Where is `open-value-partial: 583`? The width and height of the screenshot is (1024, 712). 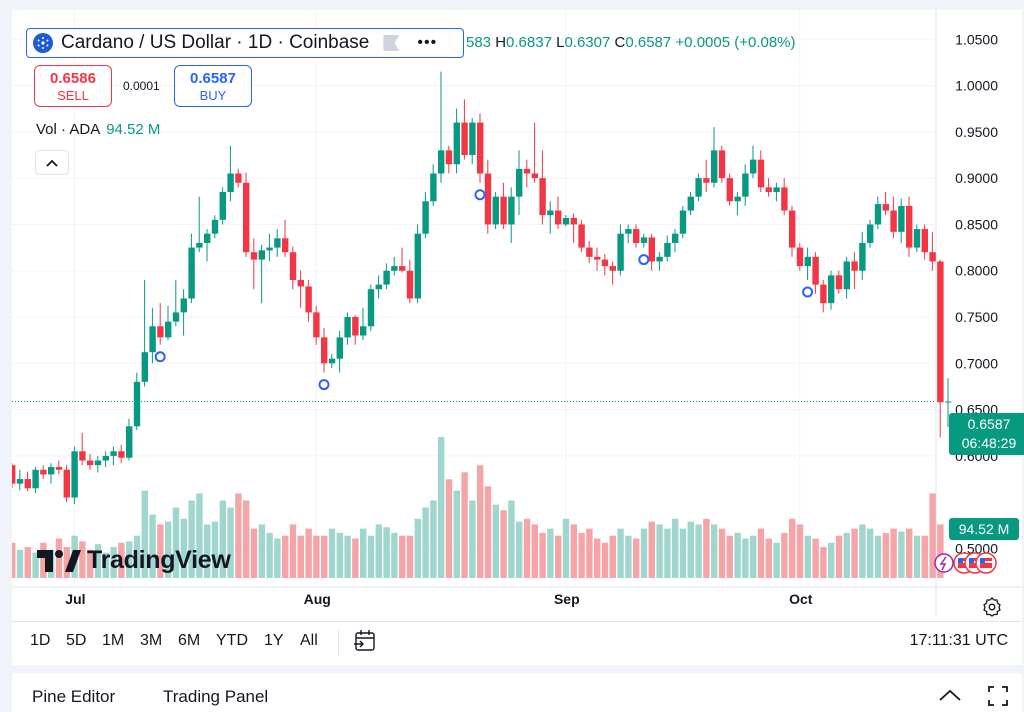
open-value-partial: 583 is located at coordinates (479, 42).